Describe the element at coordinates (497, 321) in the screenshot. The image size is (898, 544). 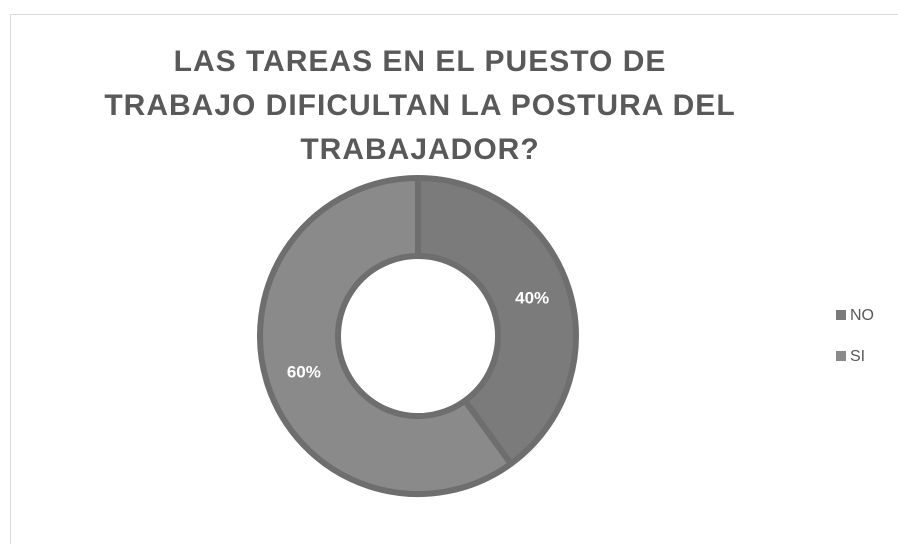
I see `donut-segment` at that location.